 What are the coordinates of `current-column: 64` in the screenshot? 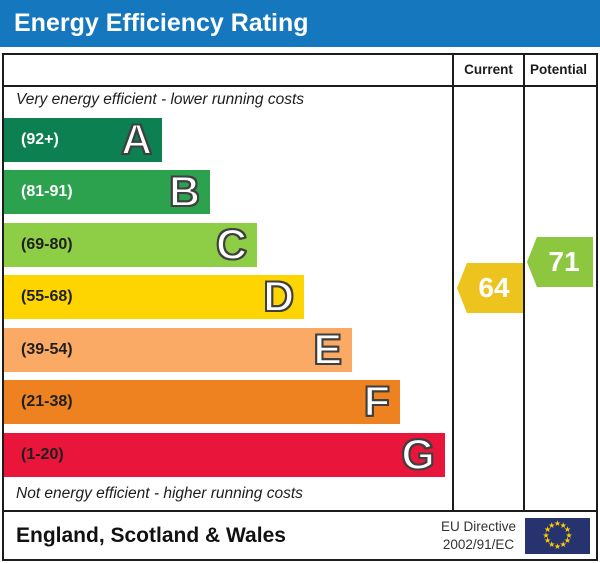 It's located at (487, 298).